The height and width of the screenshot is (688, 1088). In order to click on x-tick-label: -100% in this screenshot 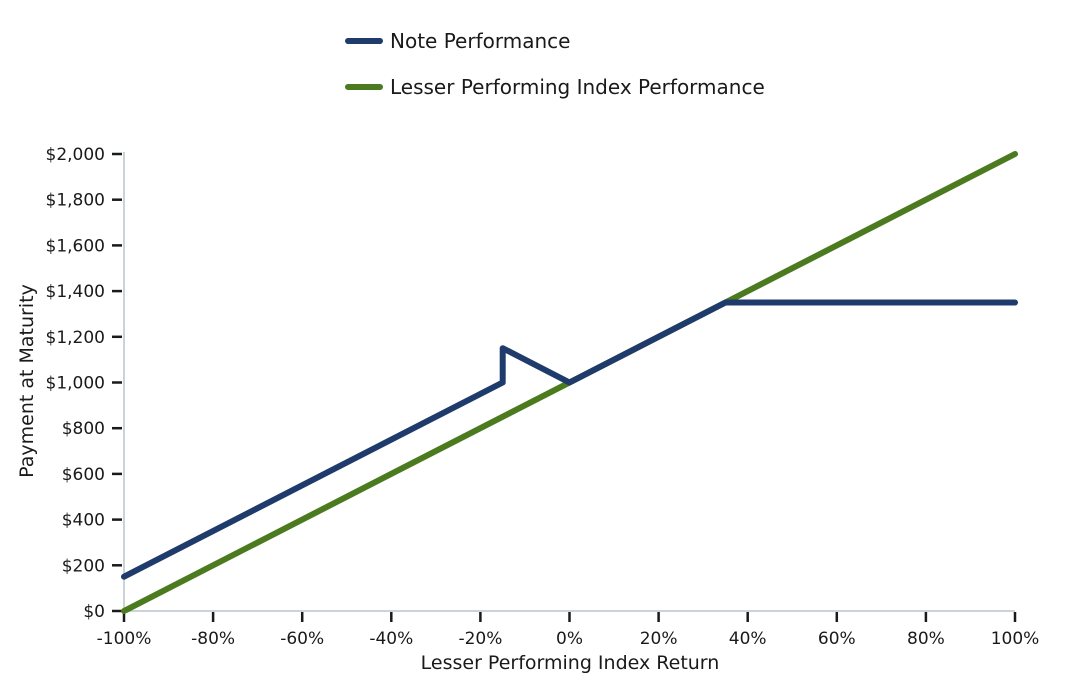, I will do `click(124, 639)`.